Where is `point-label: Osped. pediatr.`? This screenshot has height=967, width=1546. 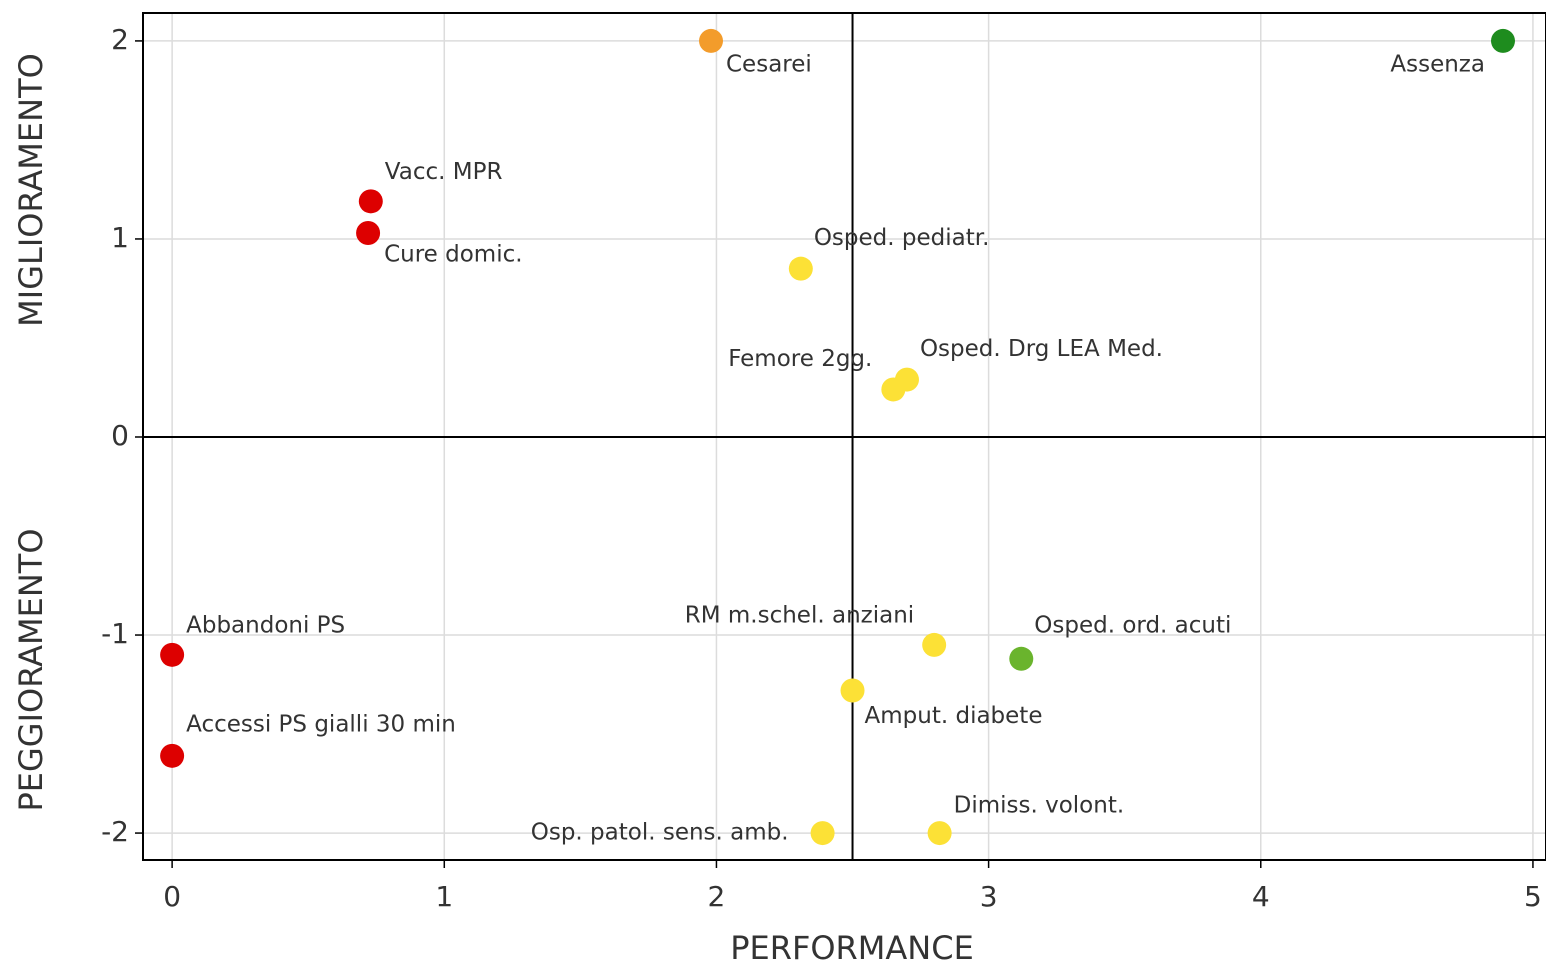 point-label: Osped. pediatr. is located at coordinates (902, 238).